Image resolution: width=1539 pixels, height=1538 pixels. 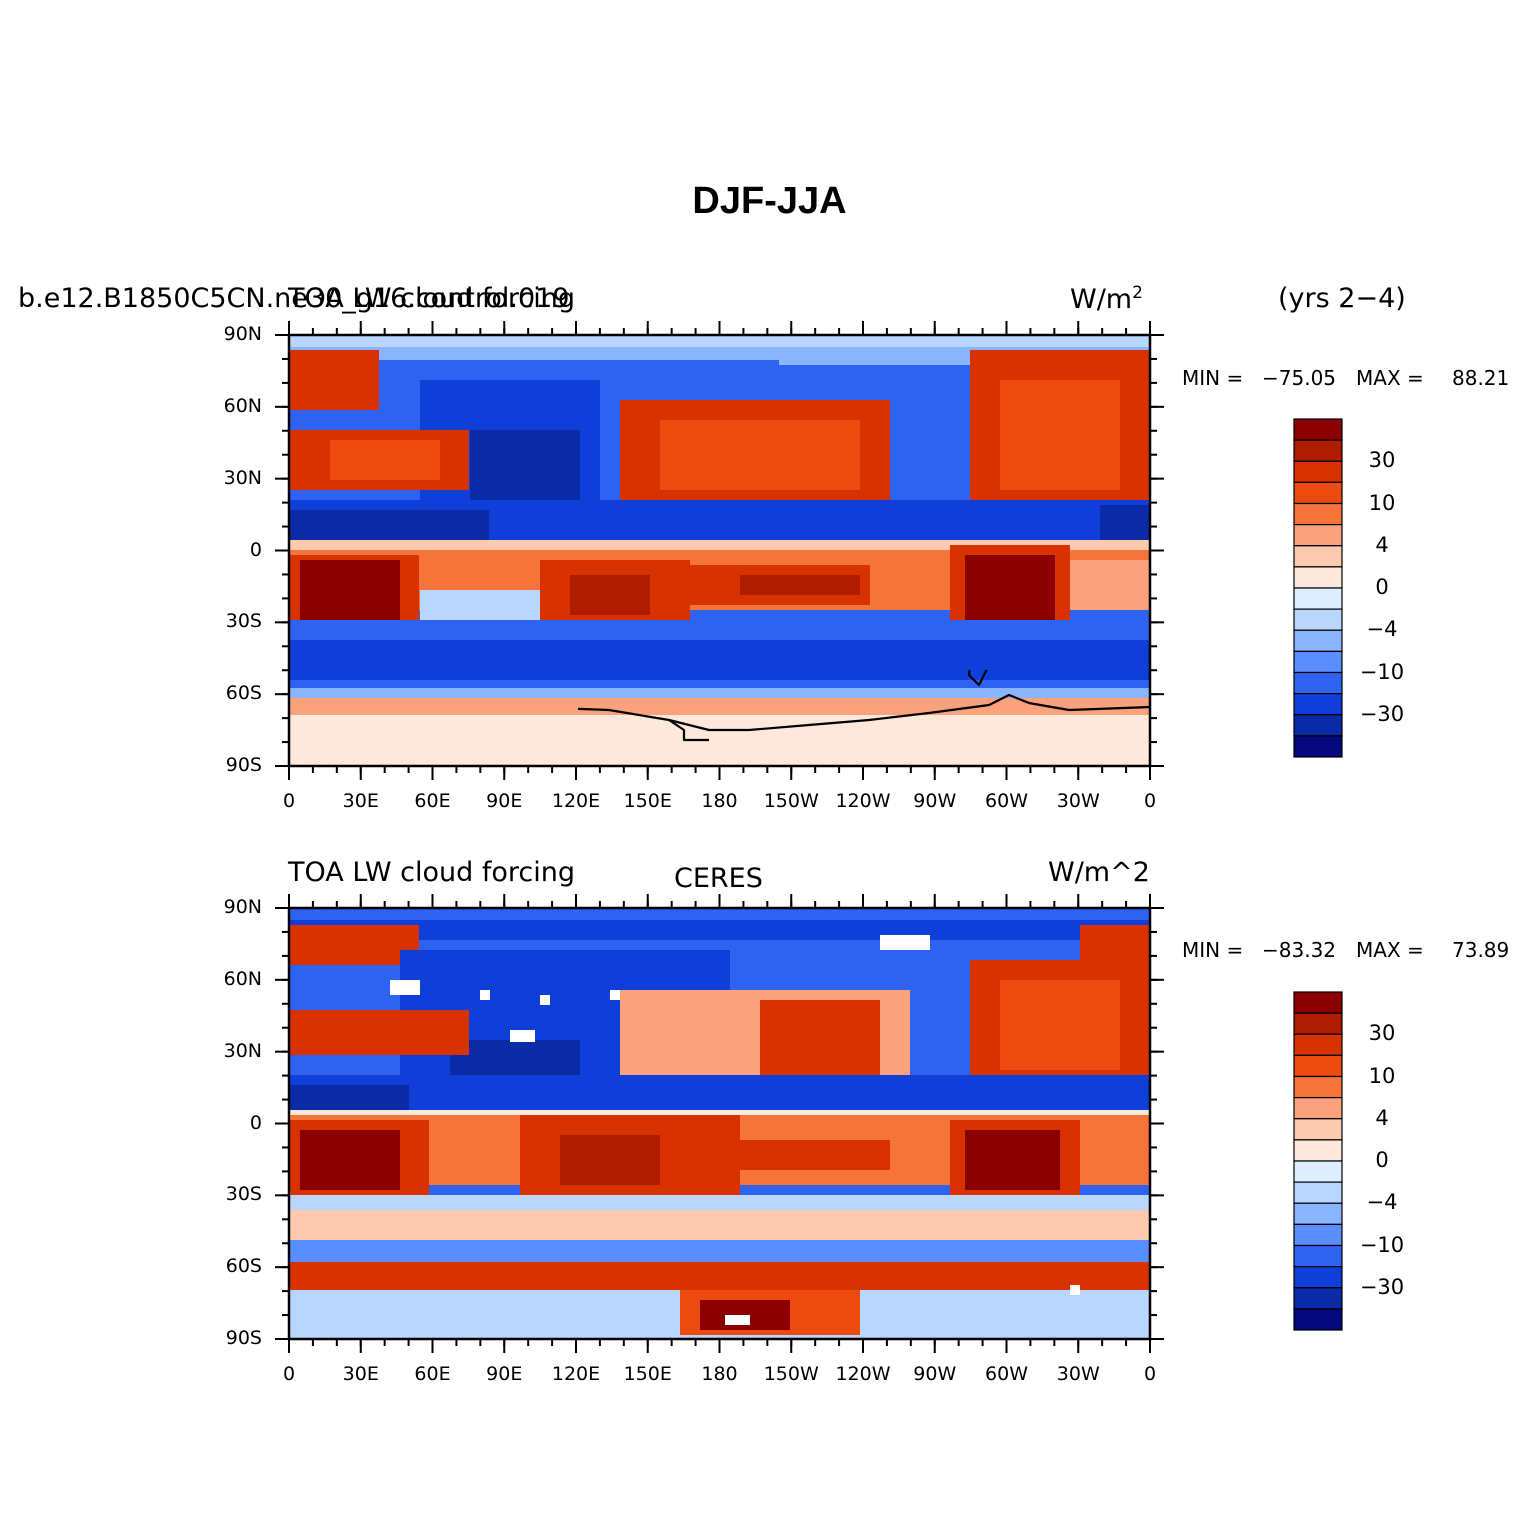 What do you see at coordinates (1382, 671) in the screenshot?
I see `colorbar1-level-label: −10` at bounding box center [1382, 671].